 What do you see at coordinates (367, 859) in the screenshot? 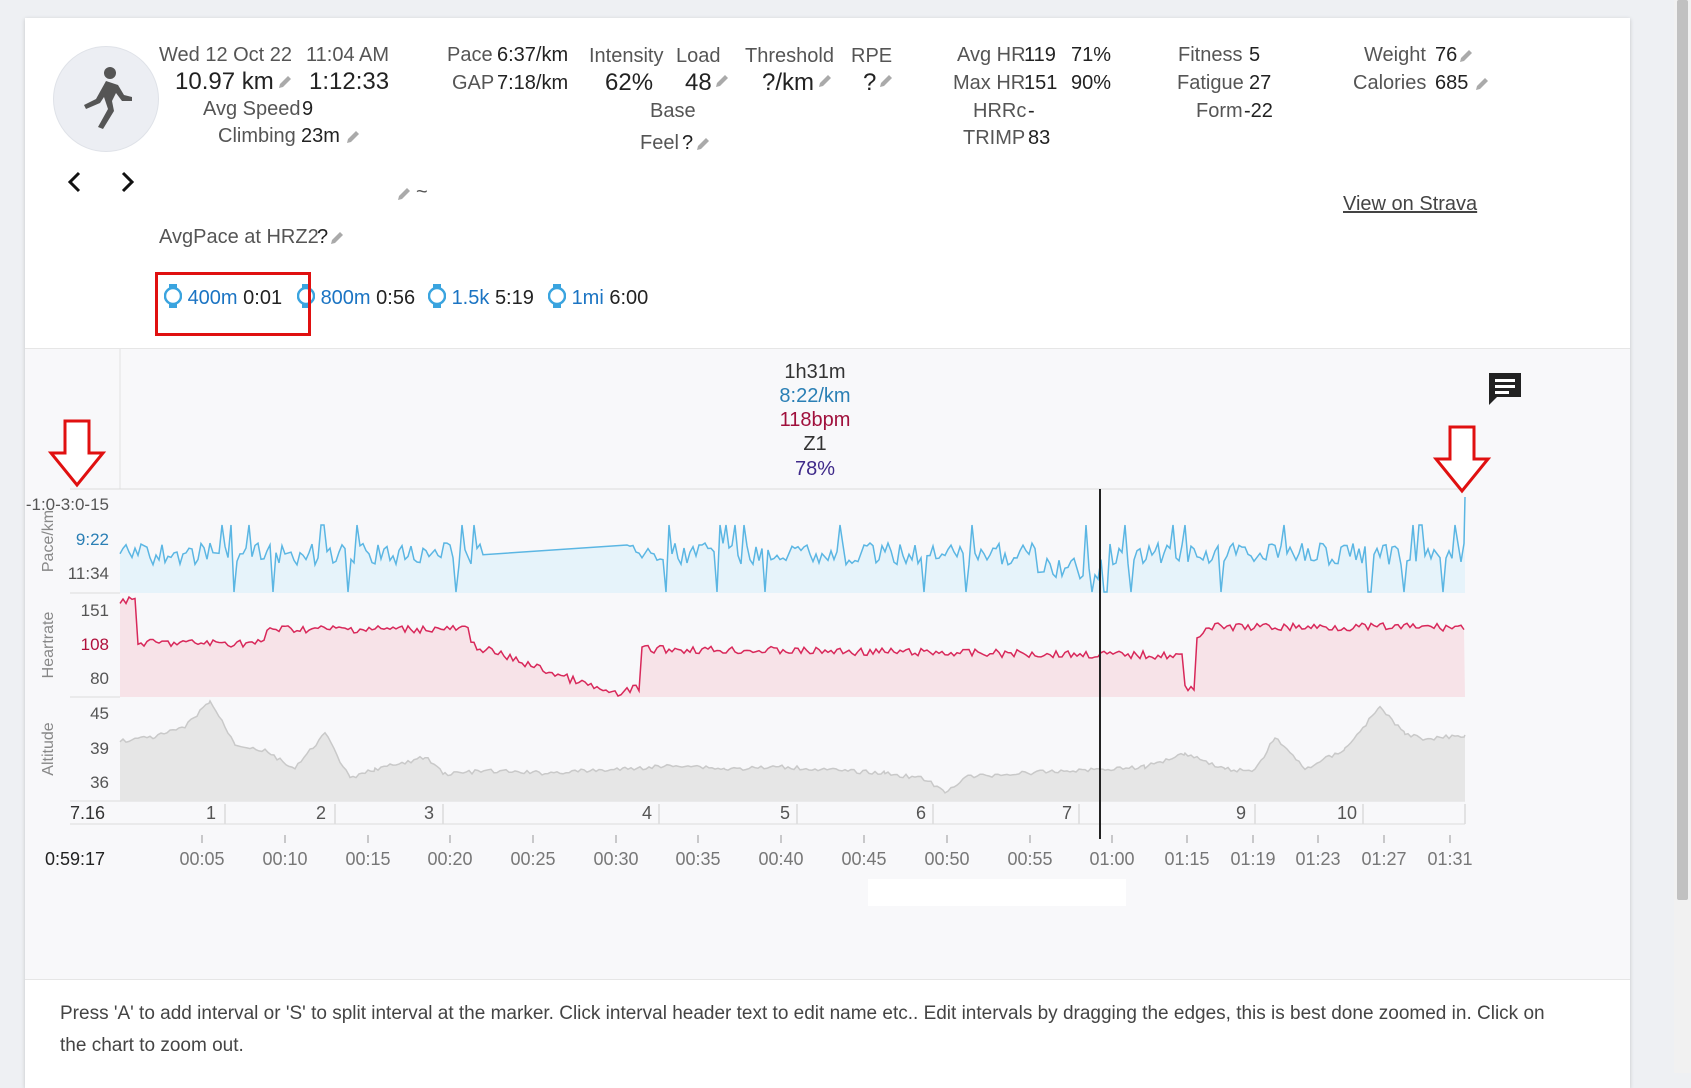
I see `x-tick-label: 00:15` at bounding box center [367, 859].